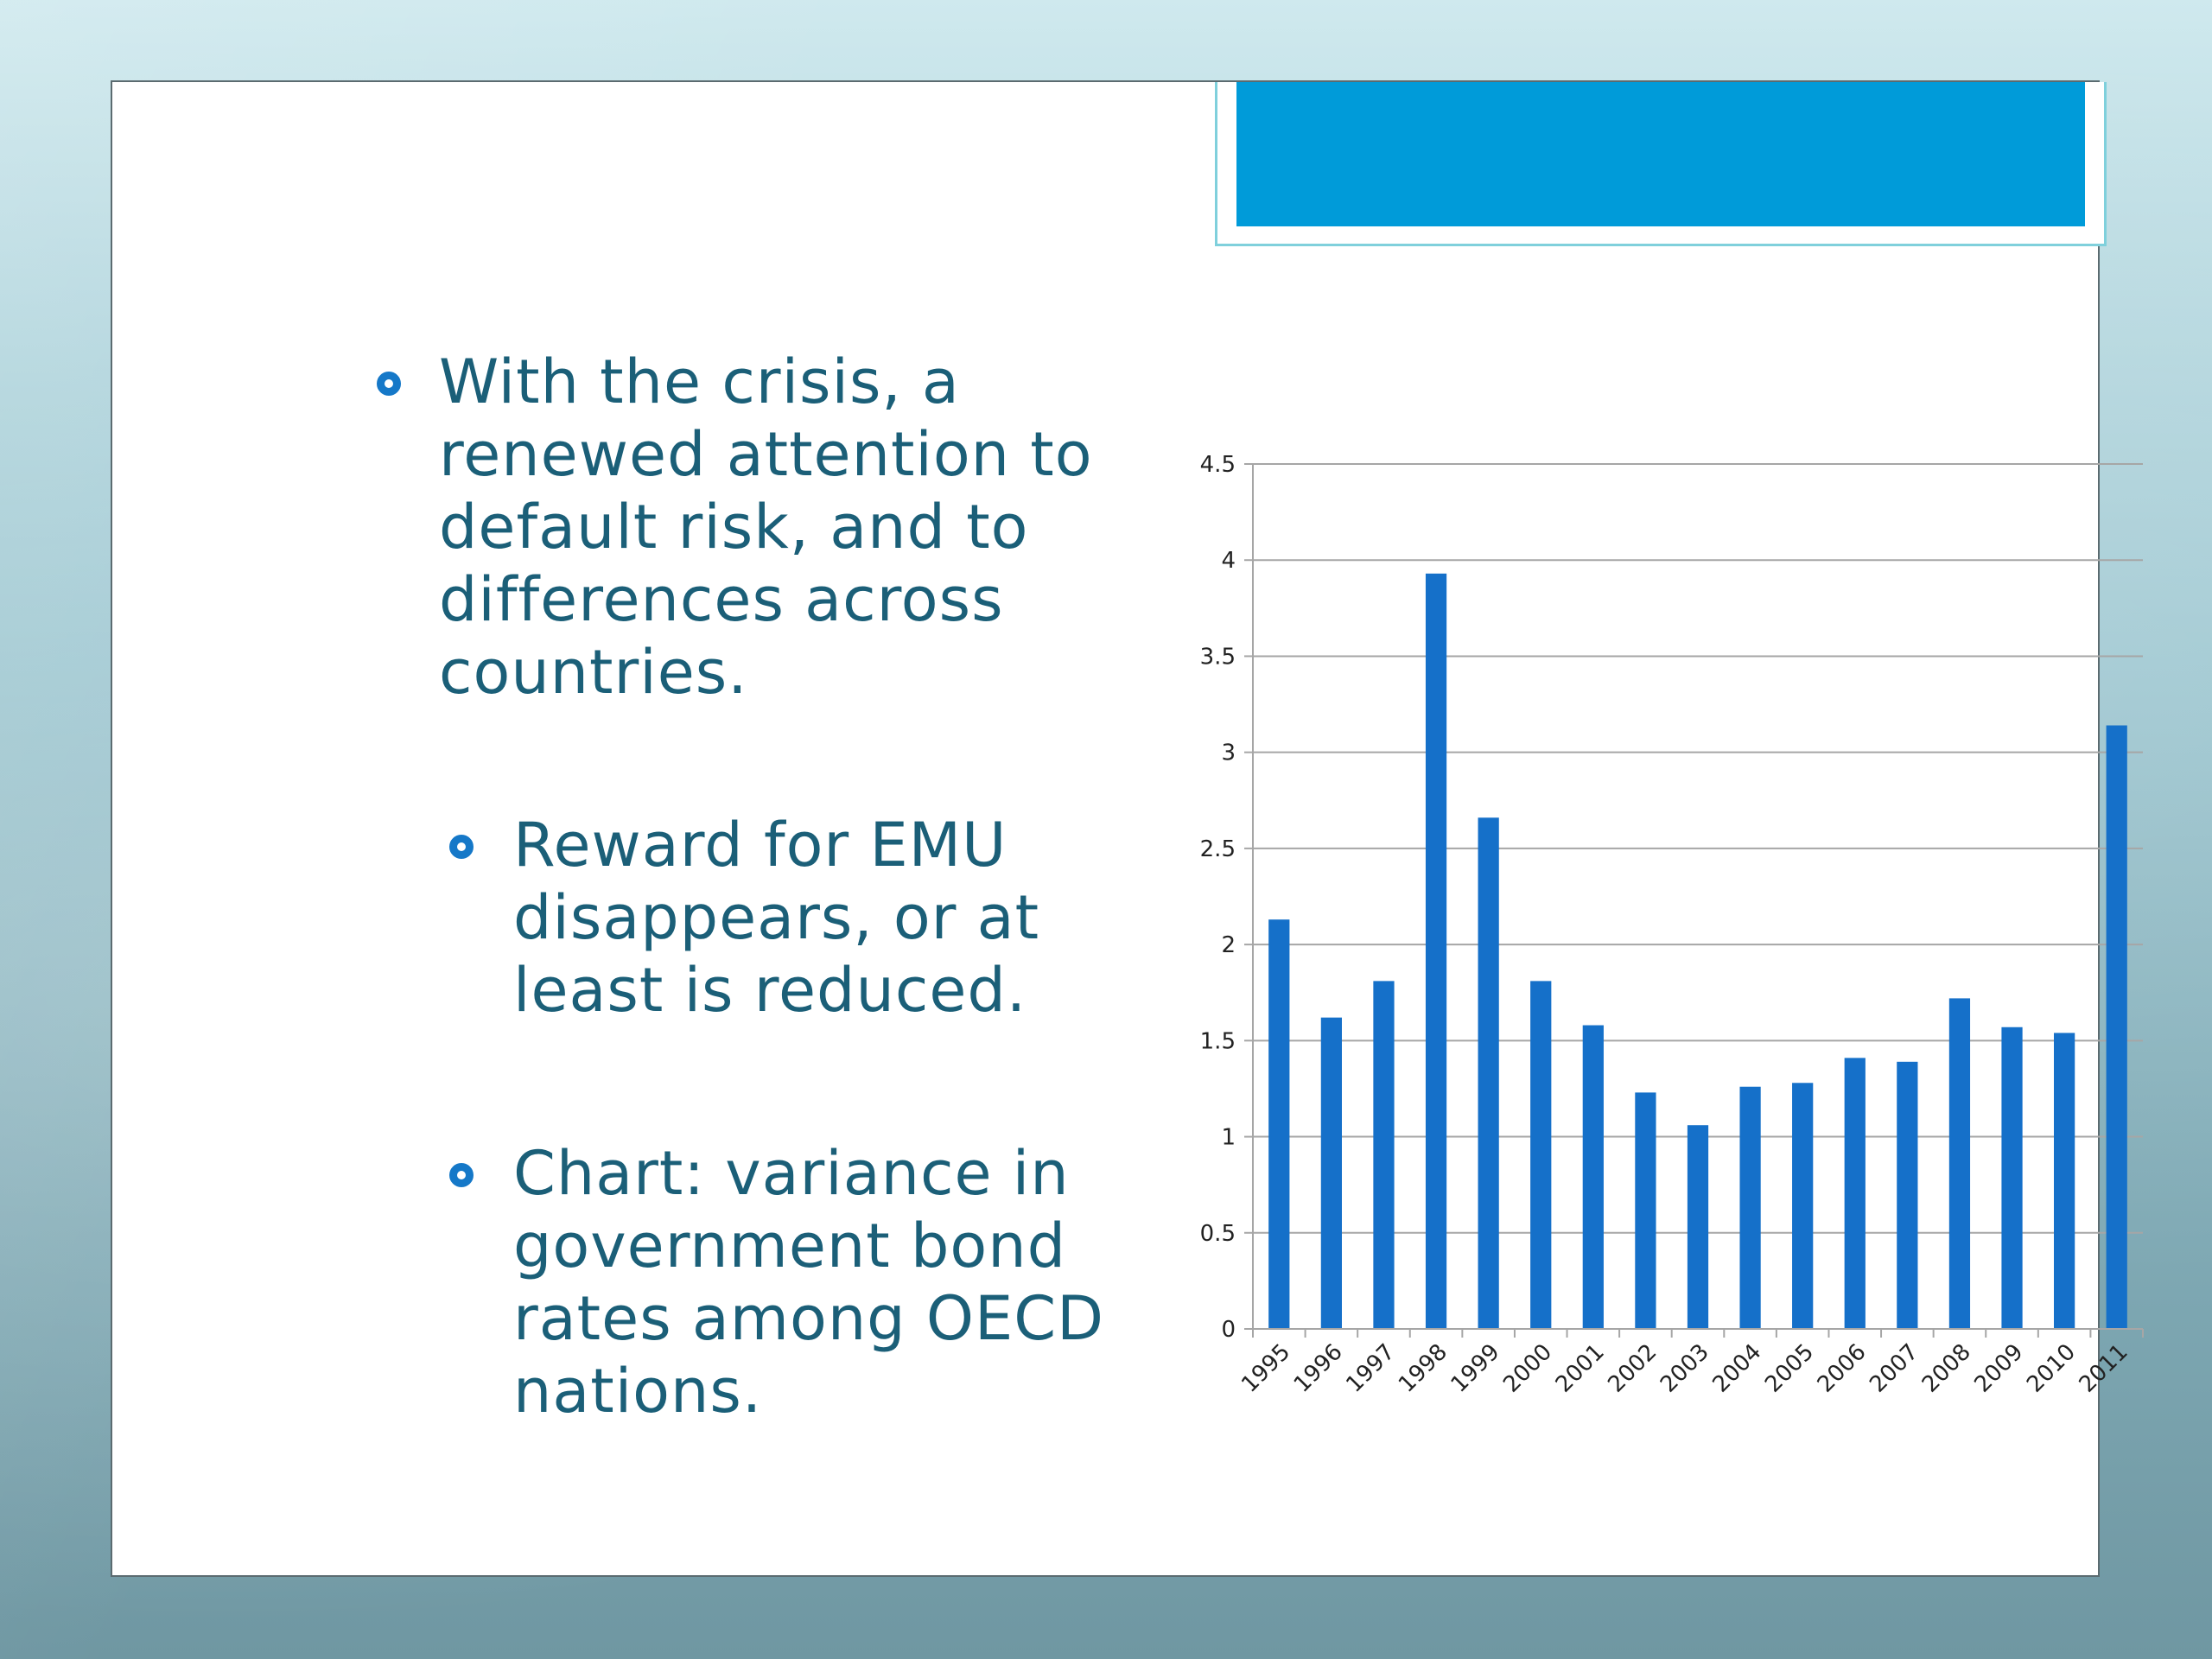 This screenshot has width=2212, height=1659. Describe the element at coordinates (1488, 1073) in the screenshot. I see `bar-1999` at that location.